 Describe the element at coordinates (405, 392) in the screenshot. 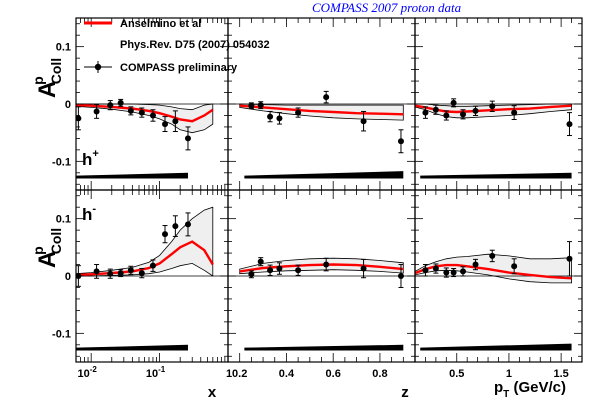

I see `x-axis-label-z: z` at that location.